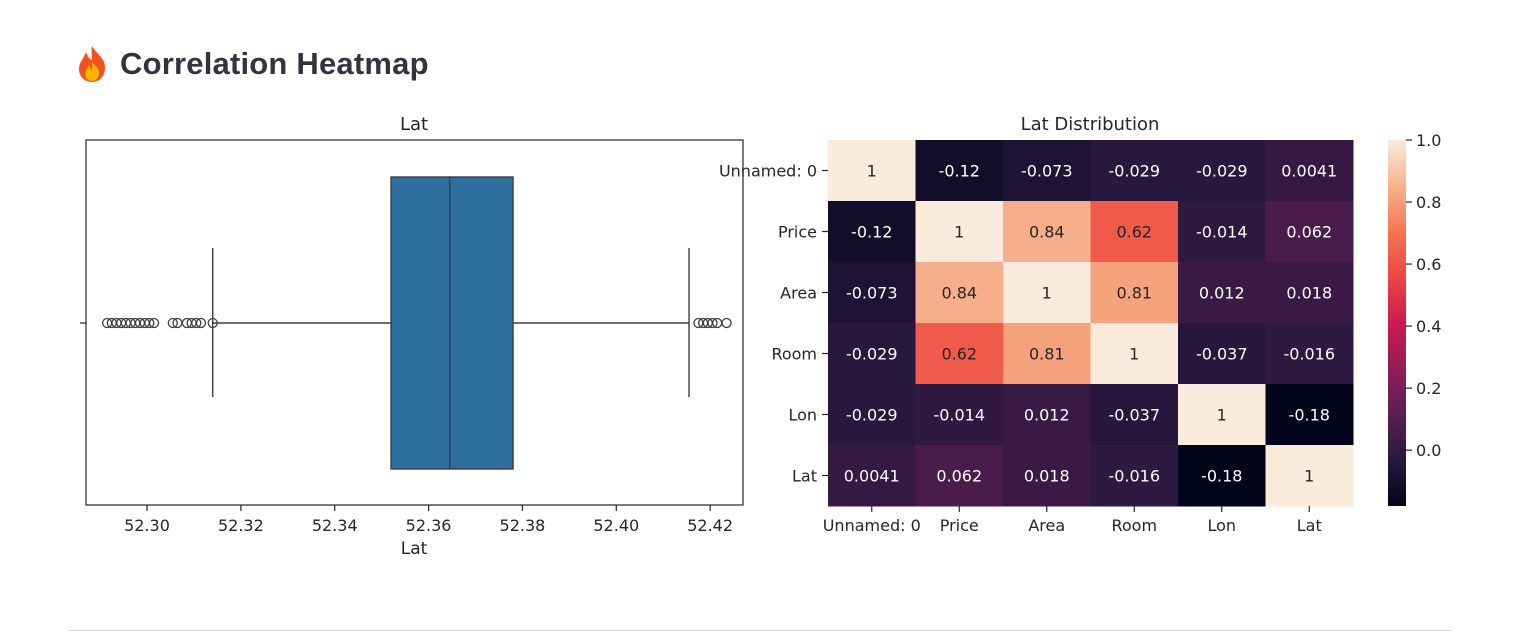  I want to click on fire-icon, so click(92, 64).